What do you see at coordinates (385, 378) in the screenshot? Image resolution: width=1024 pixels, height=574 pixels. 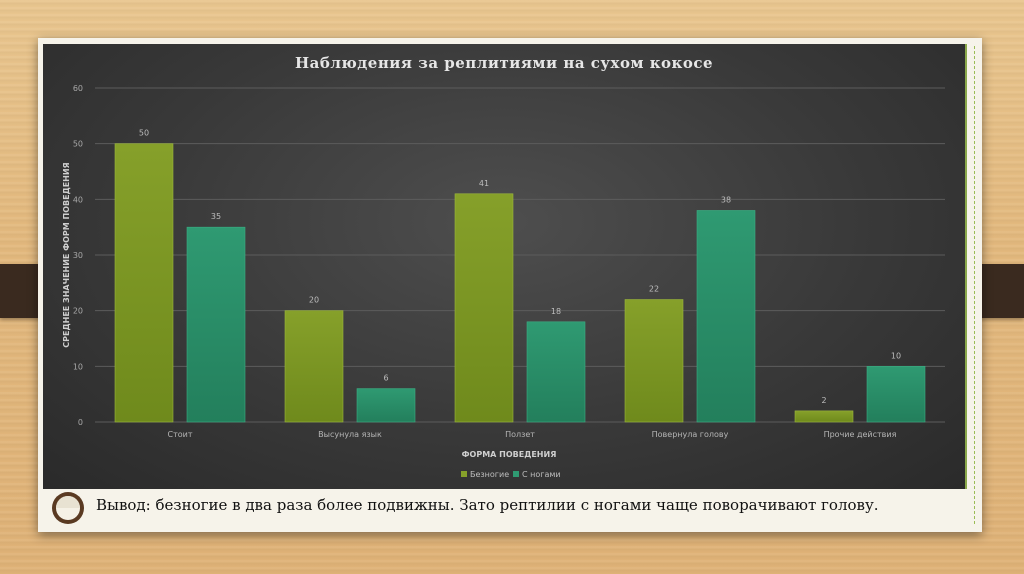 I see `data-label: 6` at bounding box center [385, 378].